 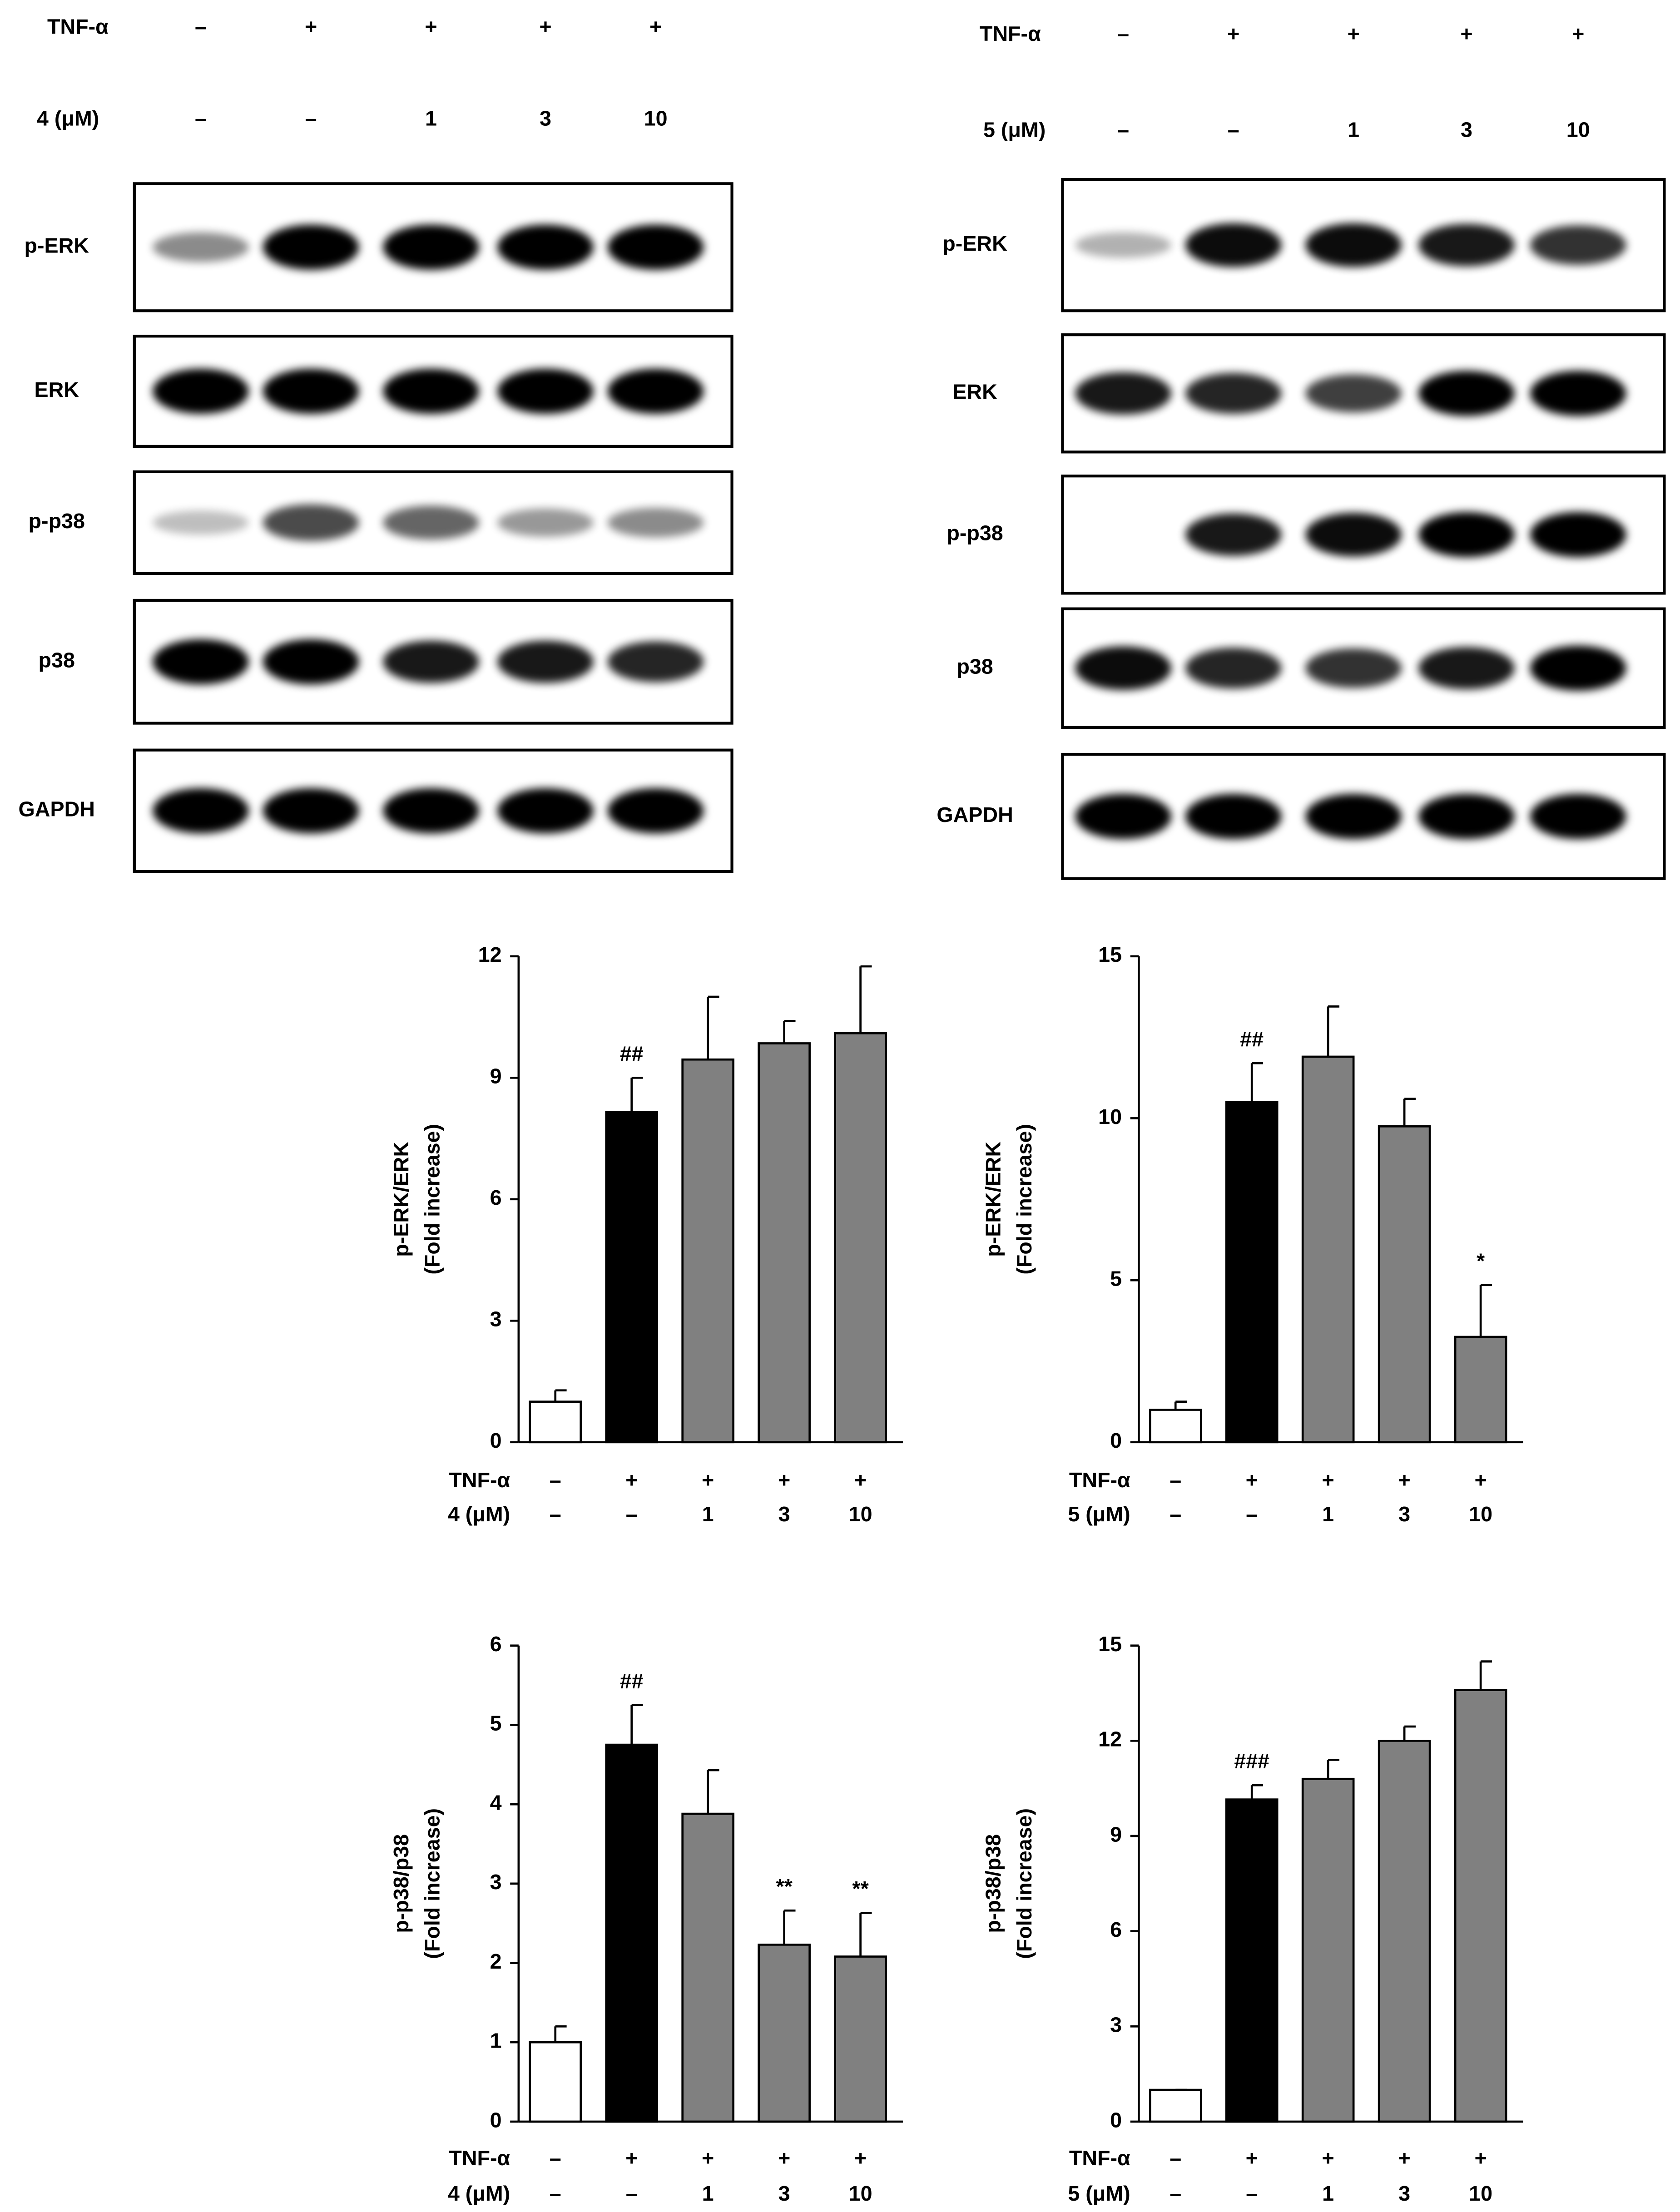 I want to click on band-label: ERK, so click(x=57, y=390).